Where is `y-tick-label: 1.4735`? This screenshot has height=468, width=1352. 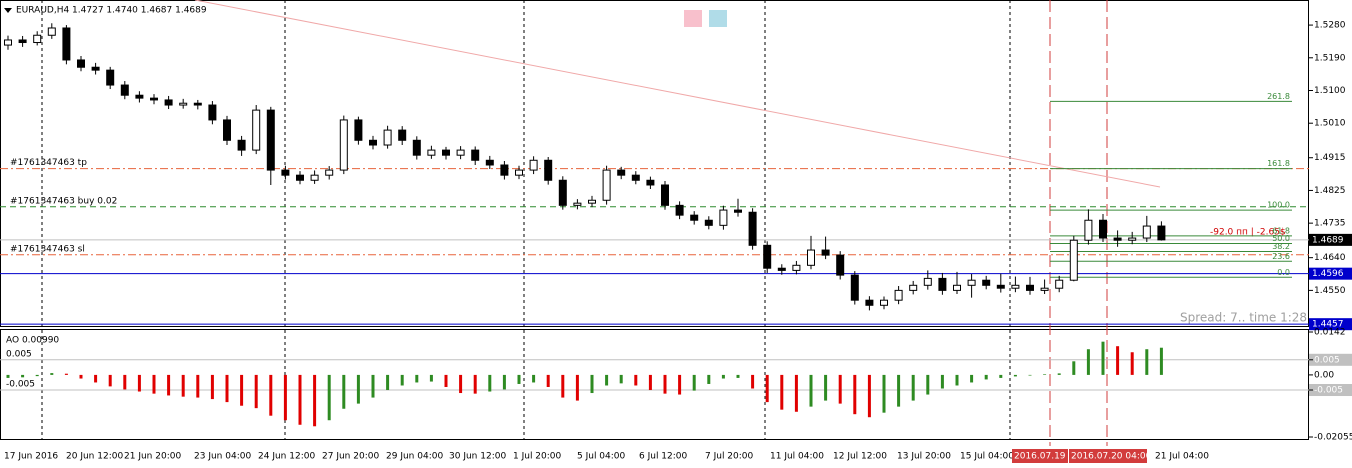
y-tick-label: 1.4735 is located at coordinates (1330, 224).